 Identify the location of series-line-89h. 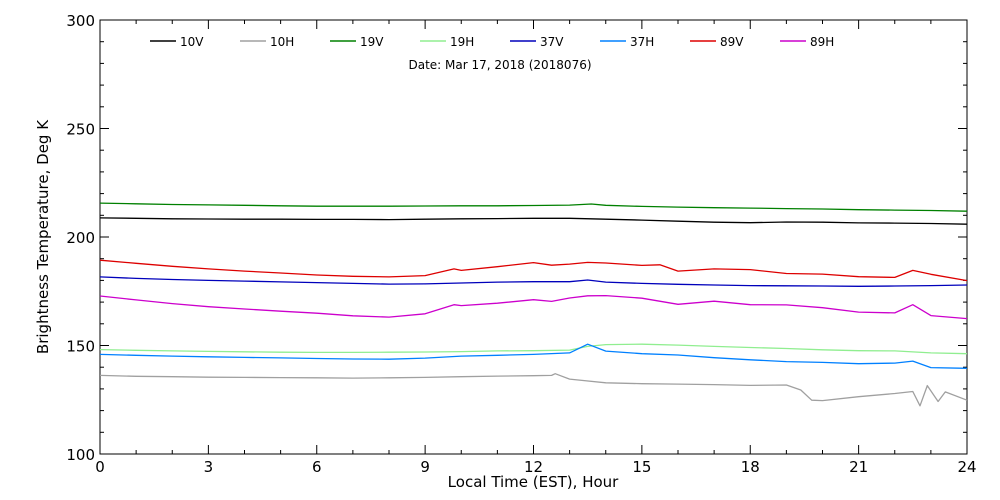
(533, 307).